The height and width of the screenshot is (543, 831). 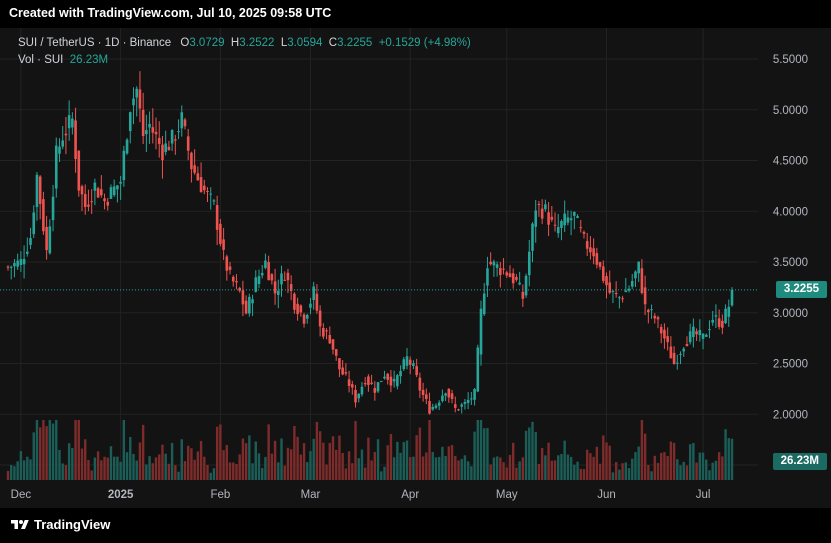 What do you see at coordinates (89, 60) in the screenshot?
I see `volume-value: 26.23M` at bounding box center [89, 60].